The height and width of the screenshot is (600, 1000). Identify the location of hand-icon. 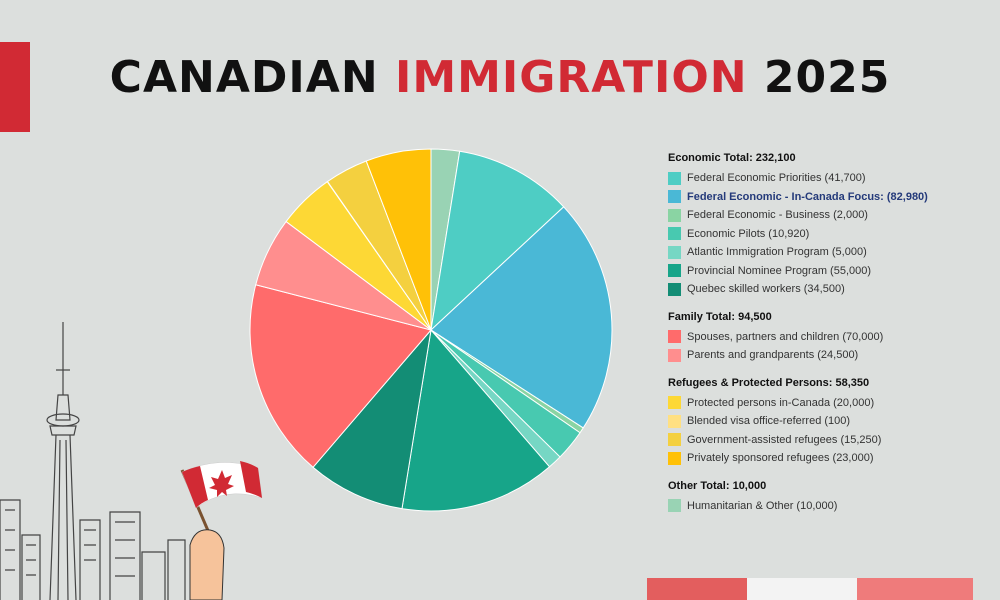
(207, 564).